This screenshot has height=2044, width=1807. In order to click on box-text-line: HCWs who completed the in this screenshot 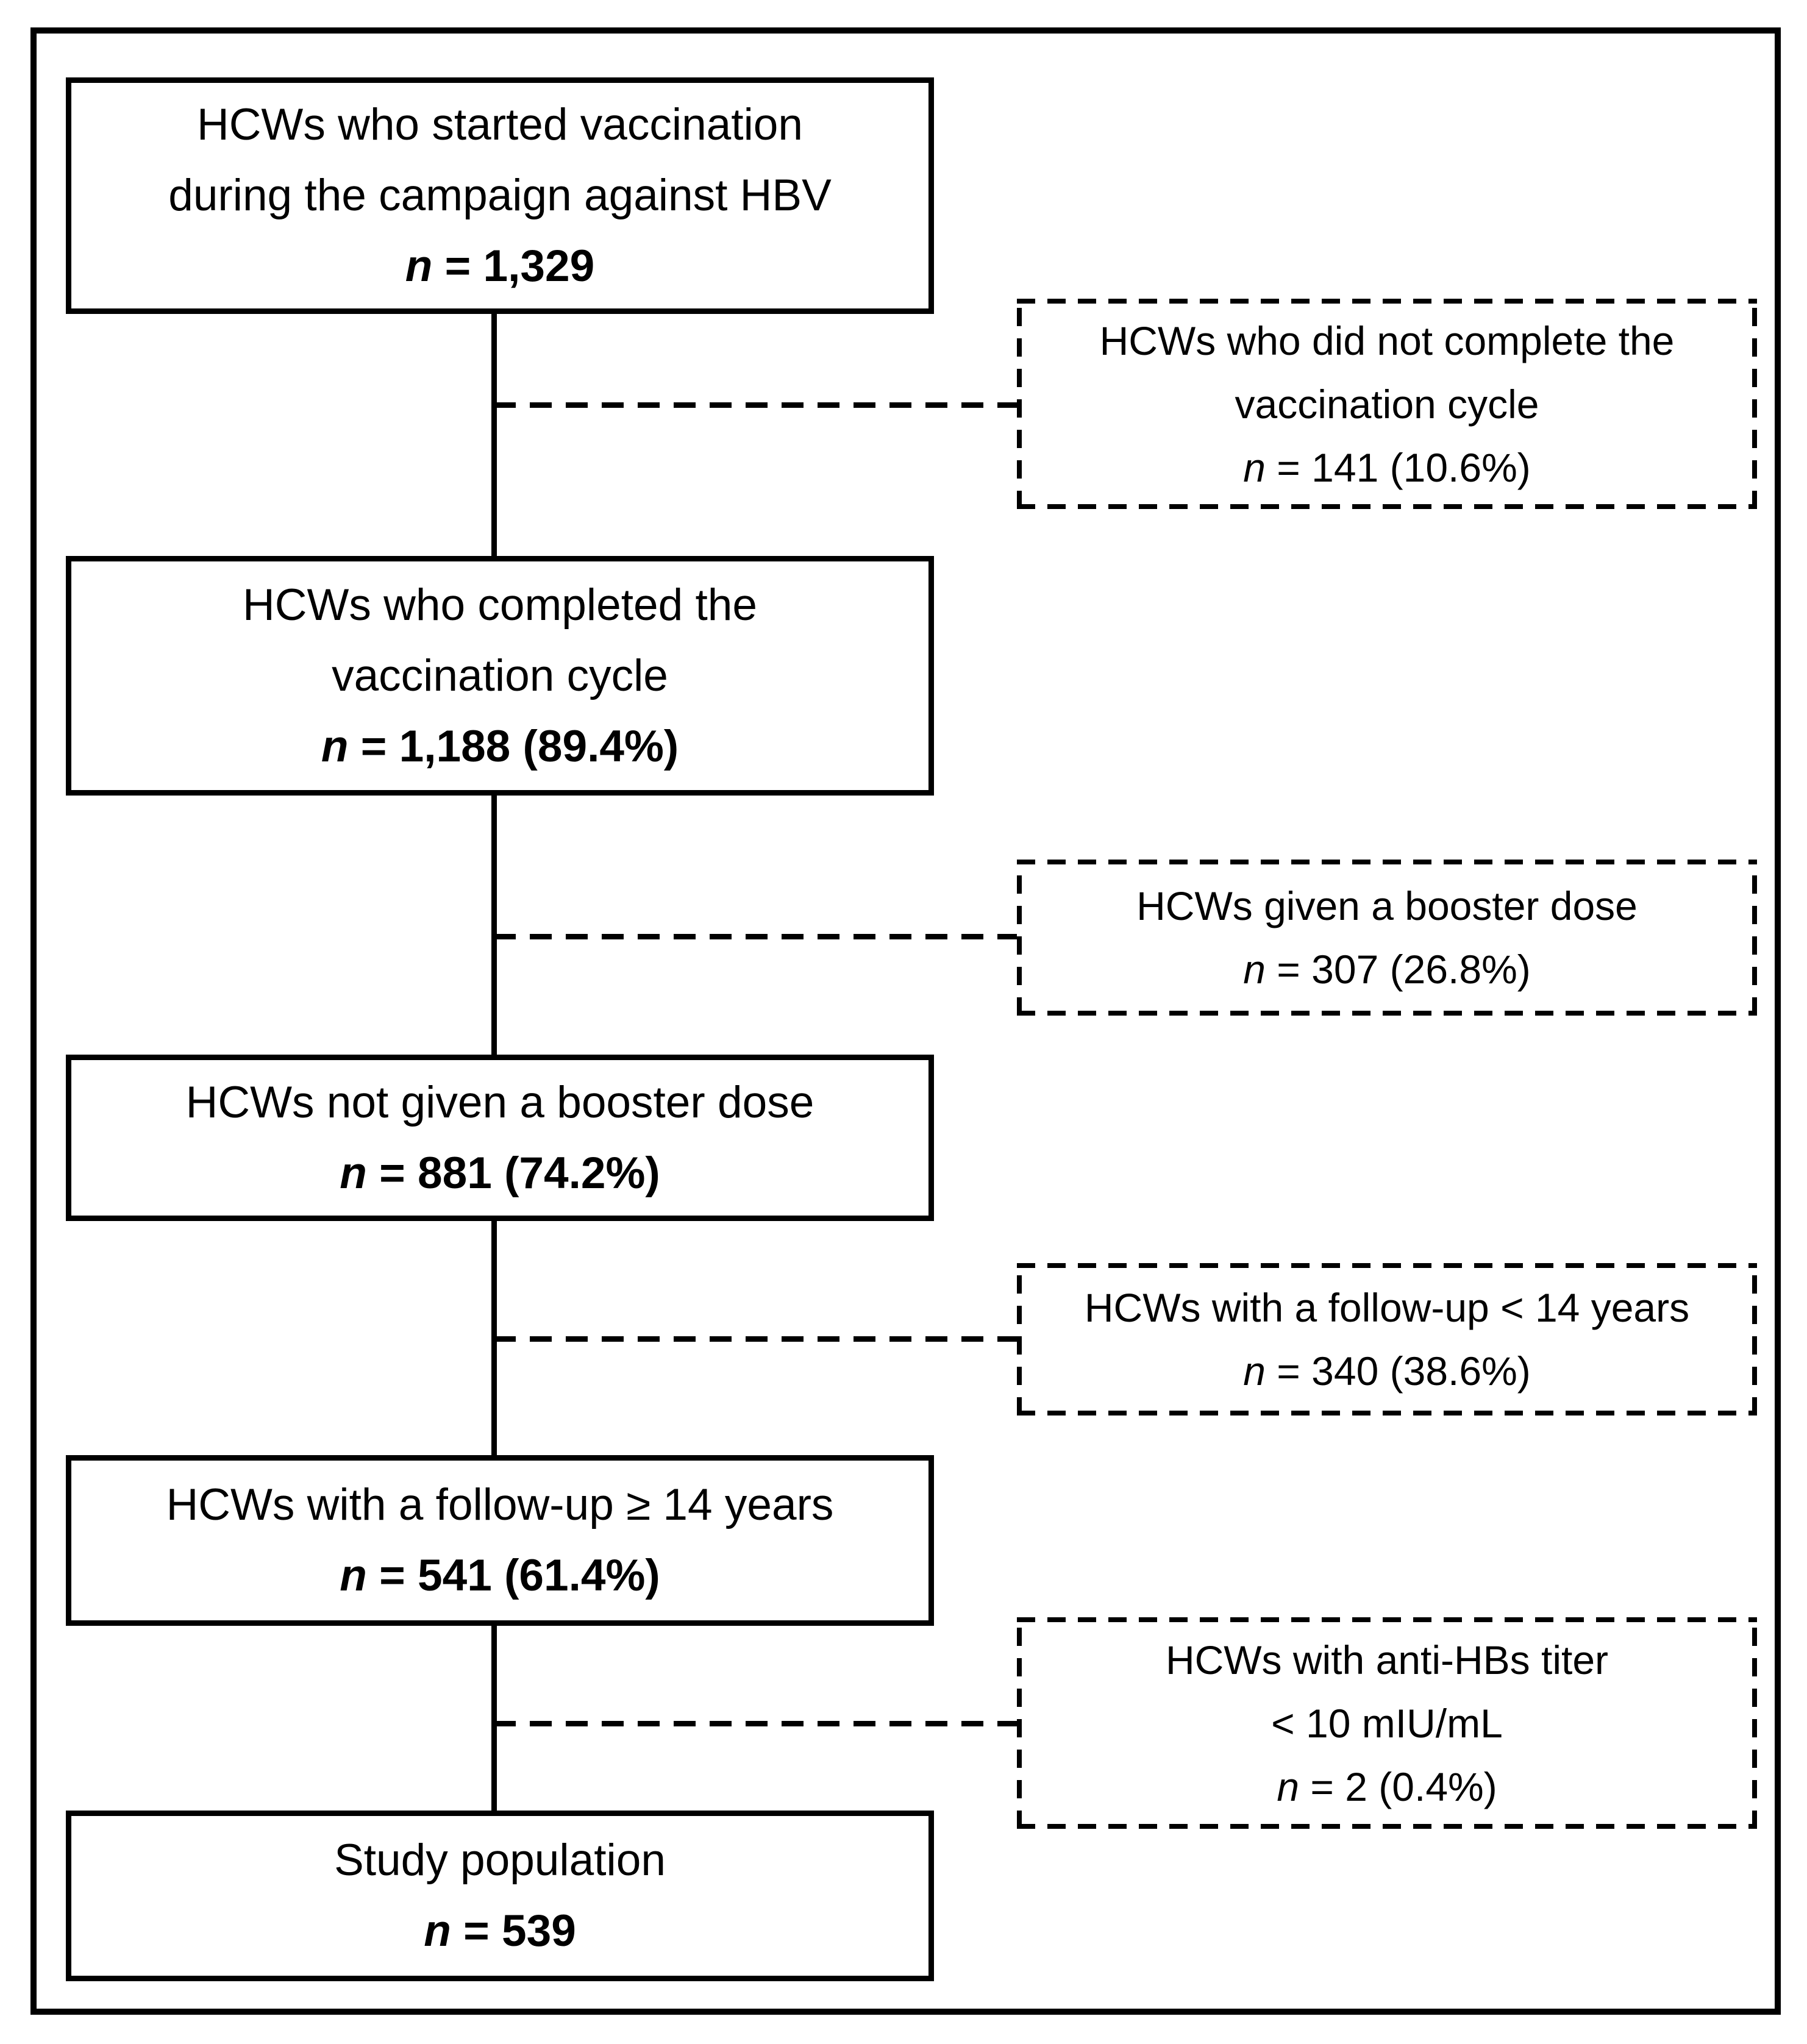, I will do `click(500, 605)`.